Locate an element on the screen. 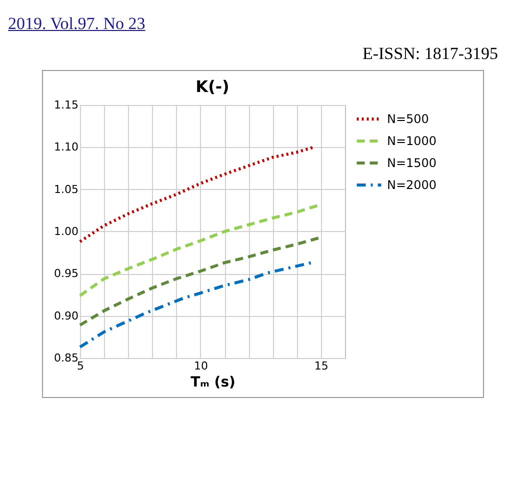 This screenshot has height=480, width=512. y-tick-label: 1.10 is located at coordinates (66, 147).